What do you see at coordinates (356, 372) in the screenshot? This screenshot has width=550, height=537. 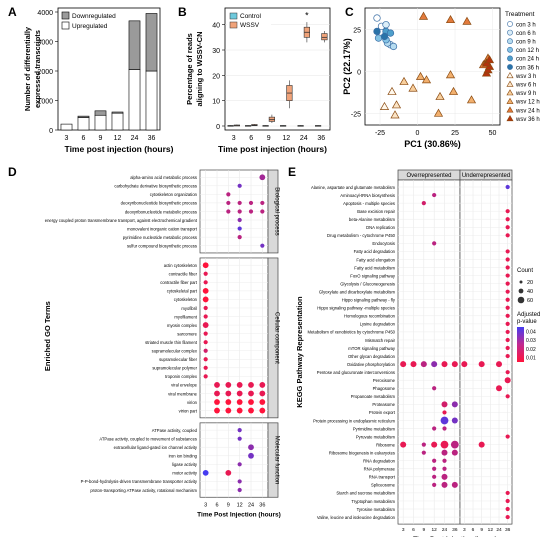 I see `kegg-pathway-label: Pentose and glucuronate interconversions` at bounding box center [356, 372].